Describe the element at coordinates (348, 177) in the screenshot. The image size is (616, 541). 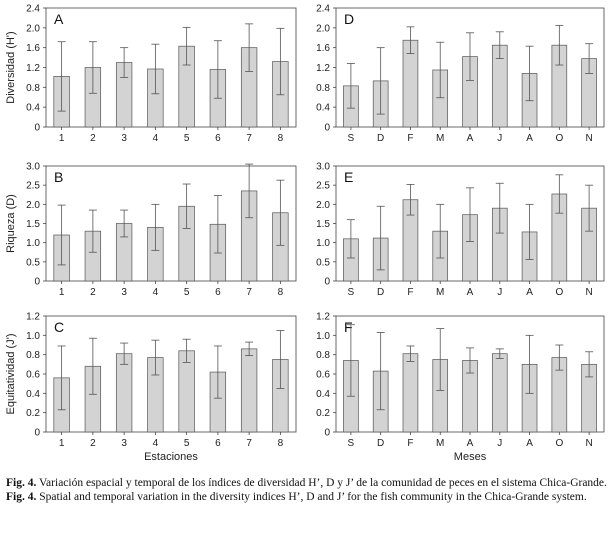
I see `panel-letter: E` at that location.